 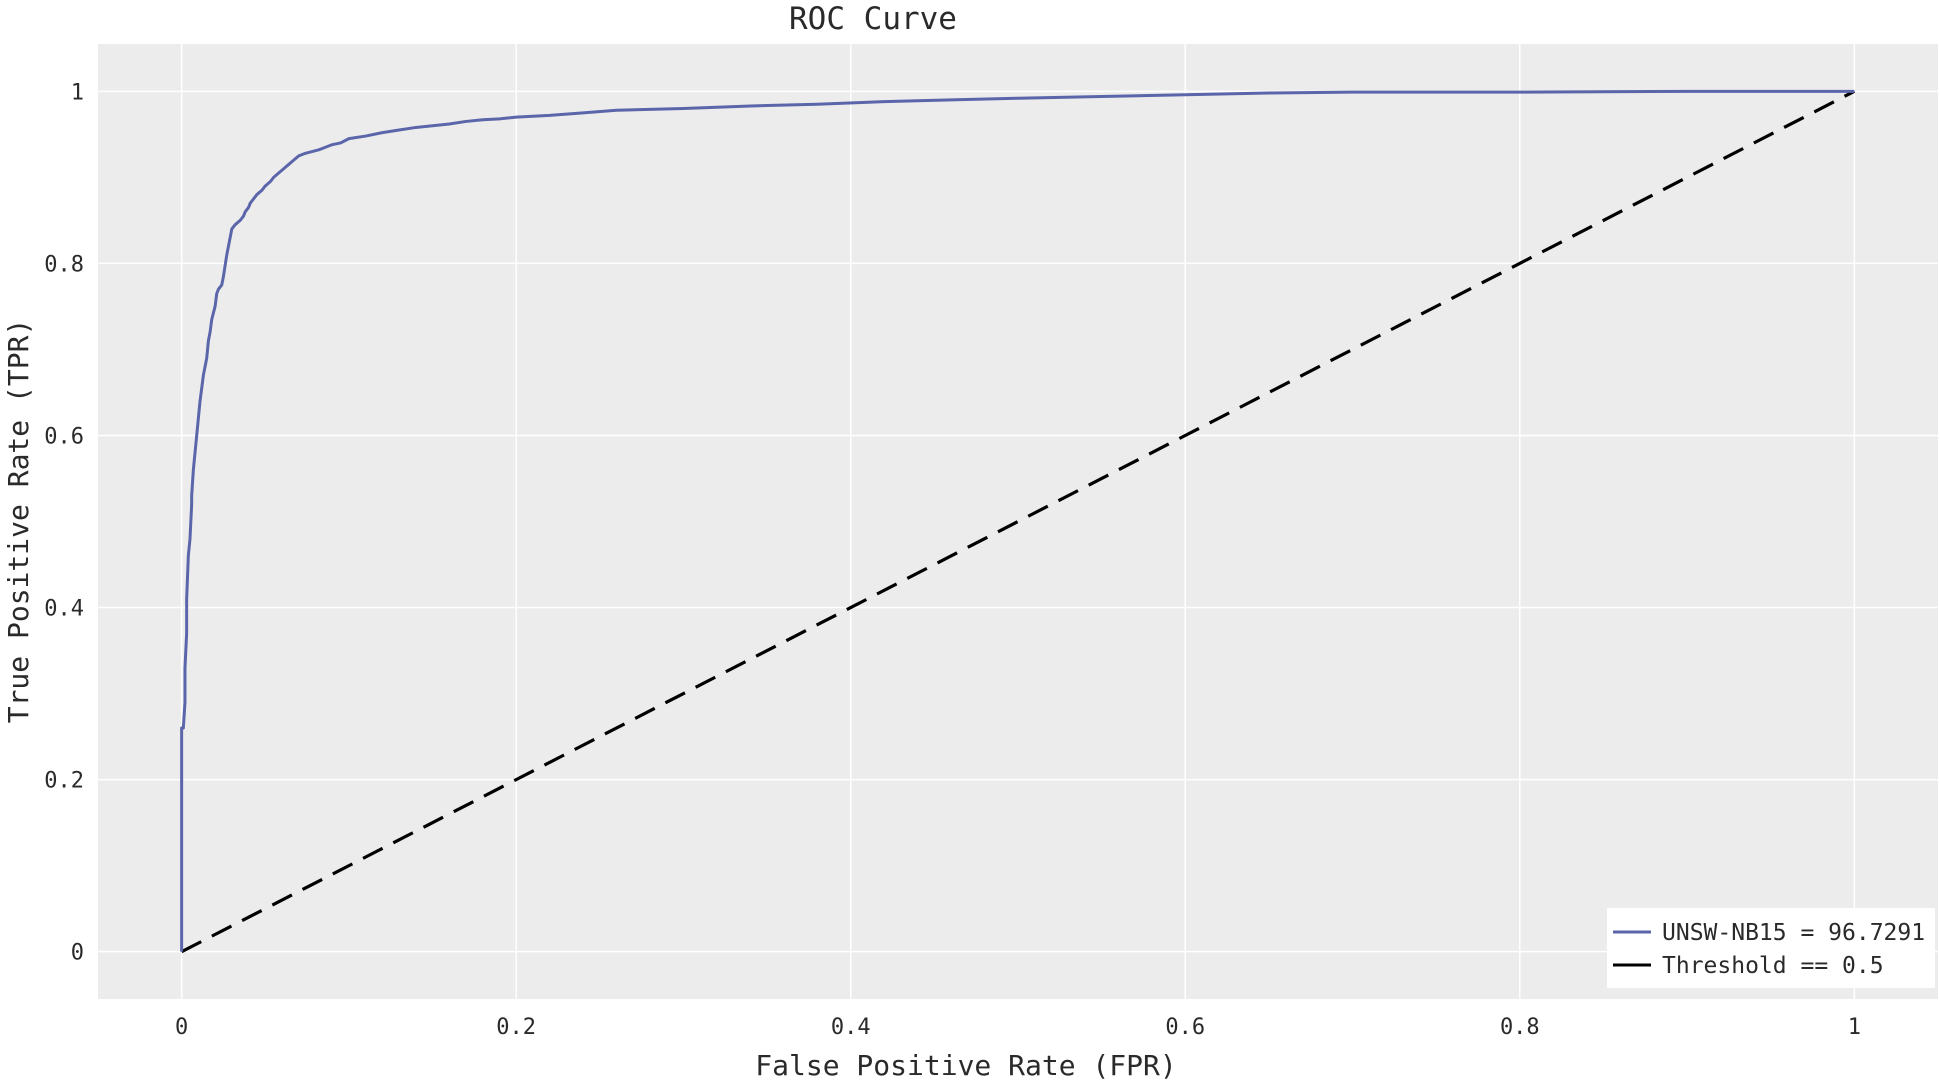 What do you see at coordinates (873, 19) in the screenshot?
I see `chart-title: ROC Curve` at bounding box center [873, 19].